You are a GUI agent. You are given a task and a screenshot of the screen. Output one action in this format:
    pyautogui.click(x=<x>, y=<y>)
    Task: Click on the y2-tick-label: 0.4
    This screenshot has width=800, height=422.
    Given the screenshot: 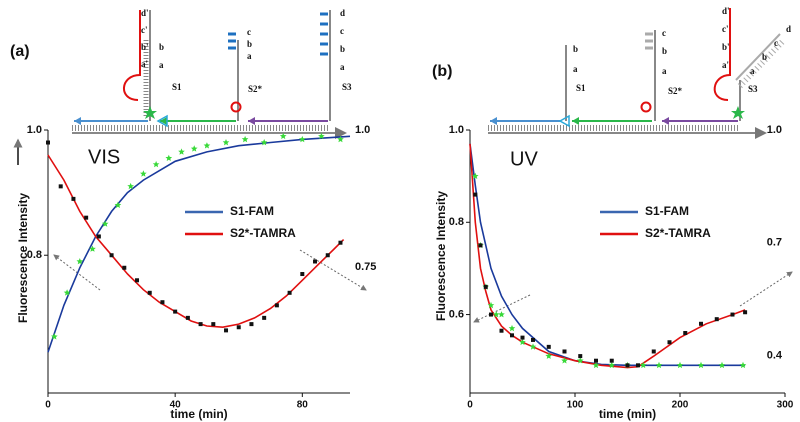 What is the action you would take?
    pyautogui.click(x=775, y=355)
    